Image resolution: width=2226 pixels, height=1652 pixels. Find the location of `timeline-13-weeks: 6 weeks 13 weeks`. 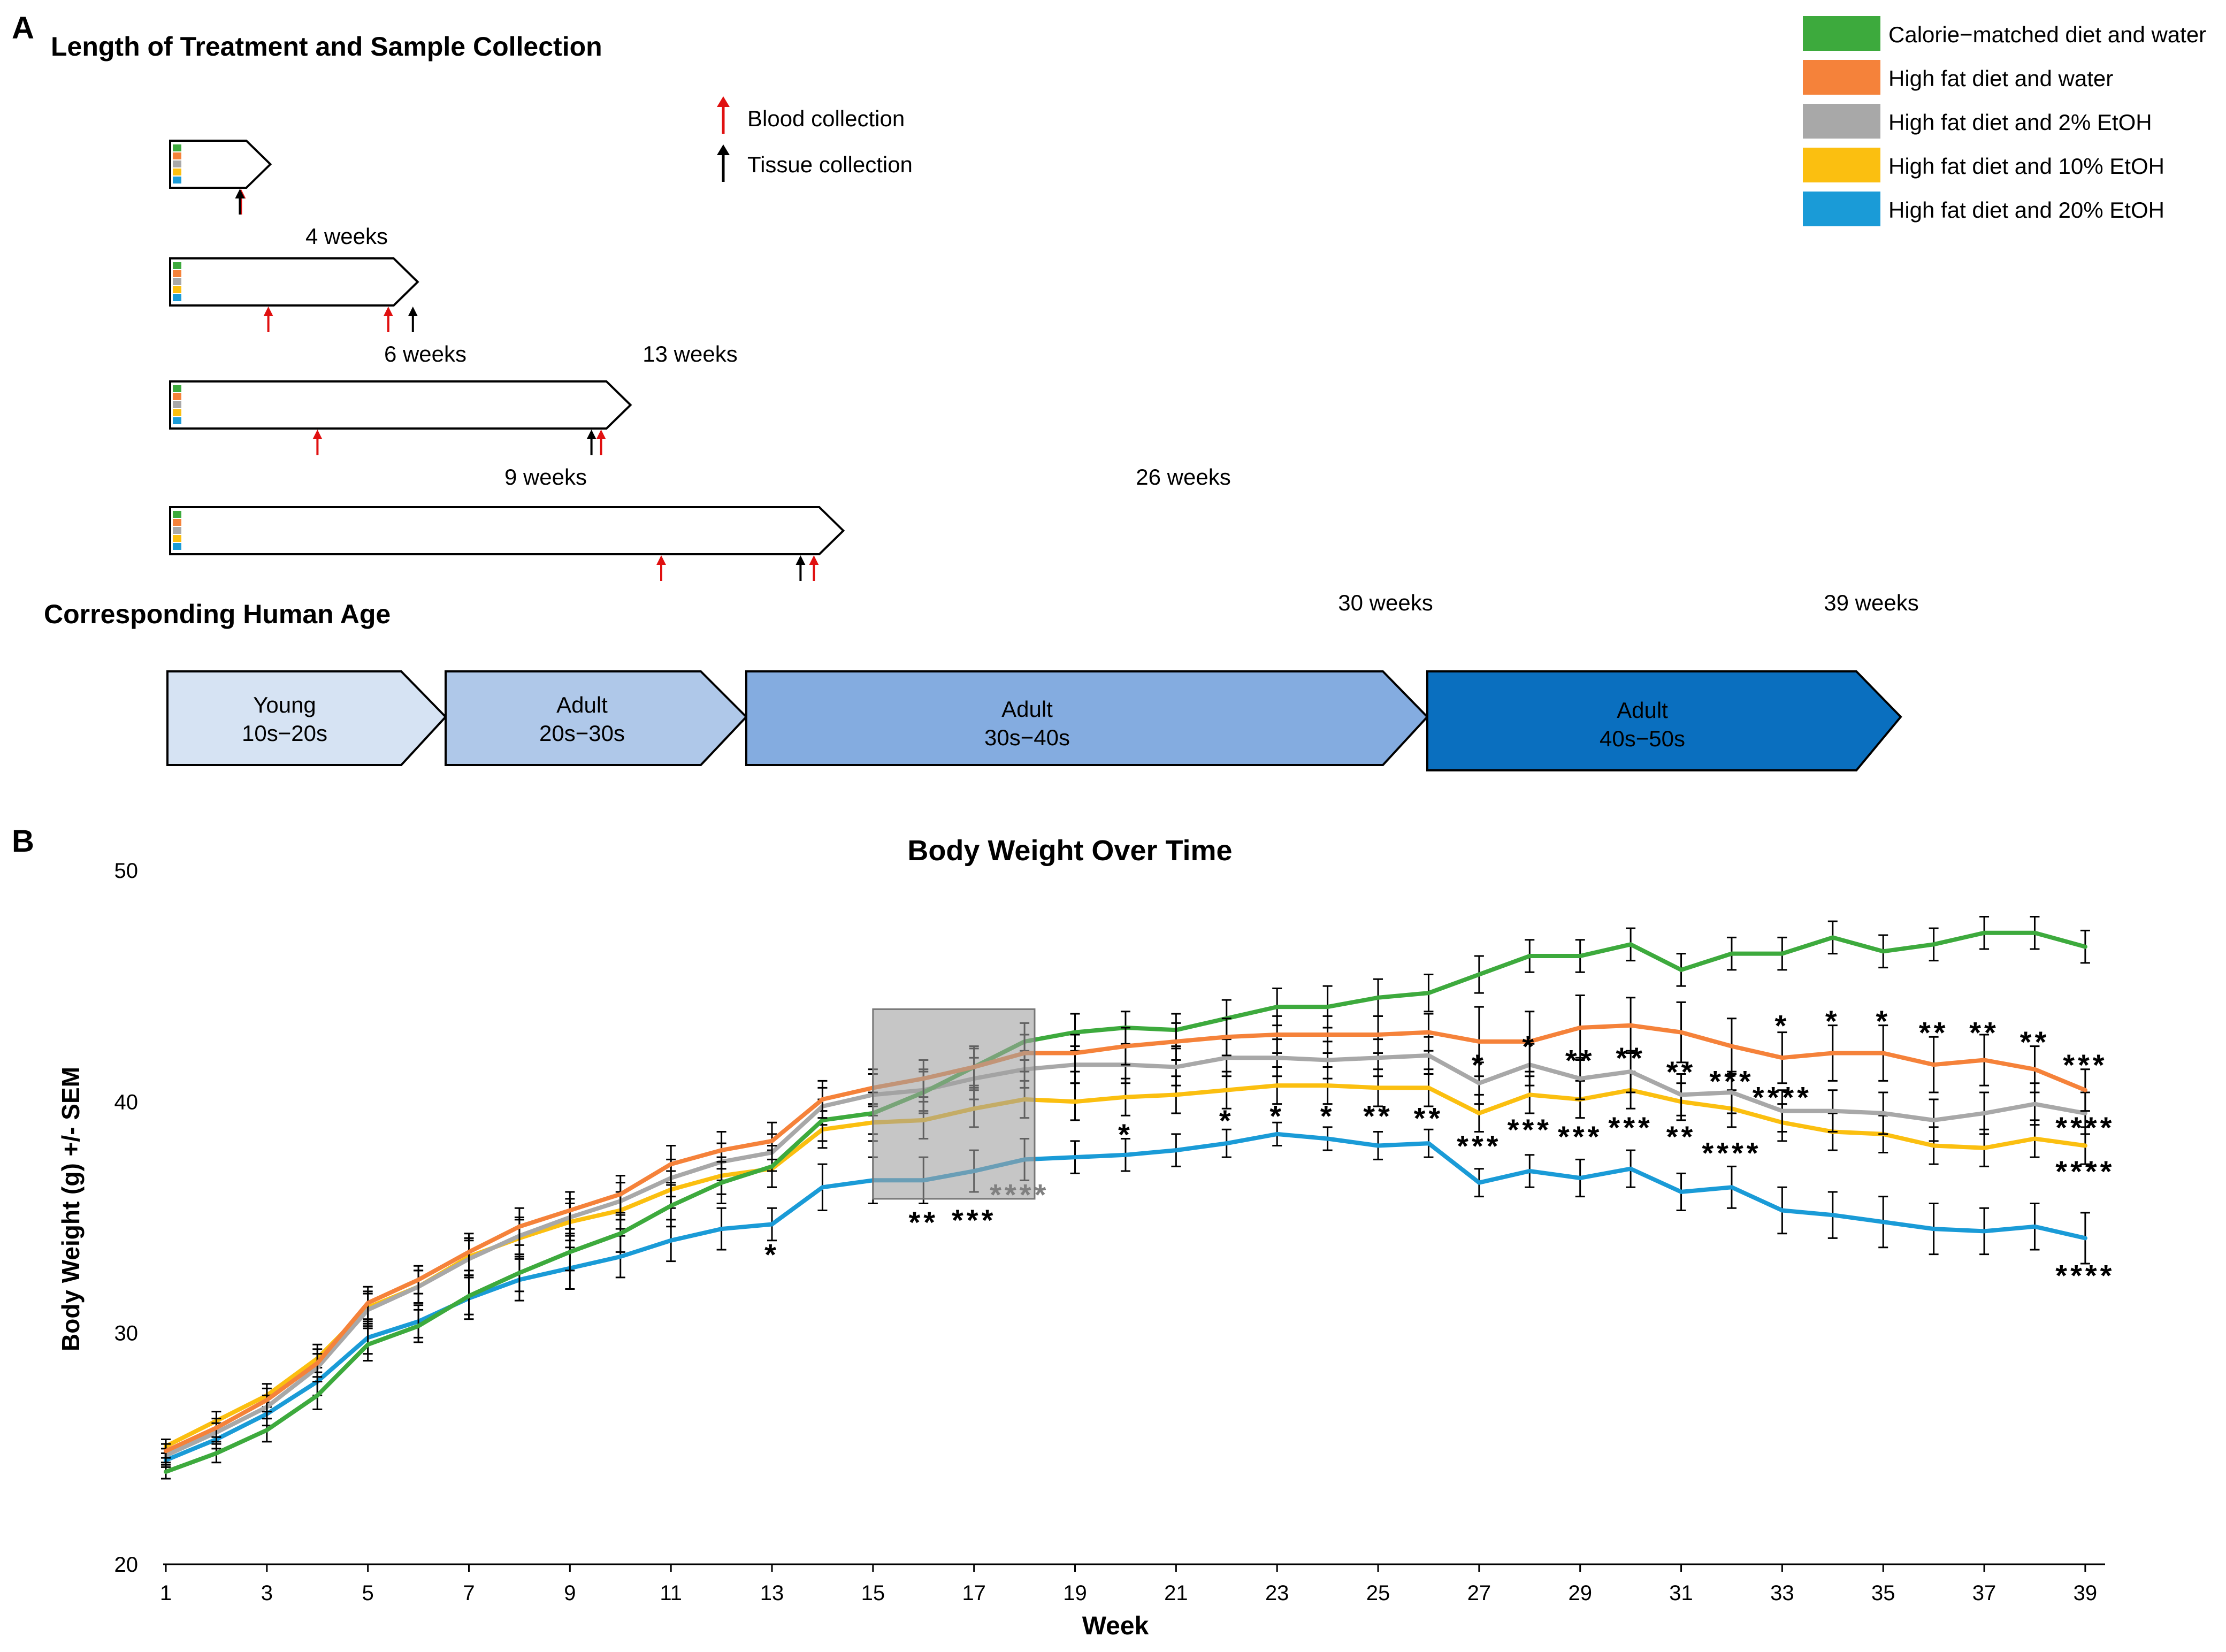

timeline-13-weeks: 6 weeks 13 weeks is located at coordinates (453, 311).